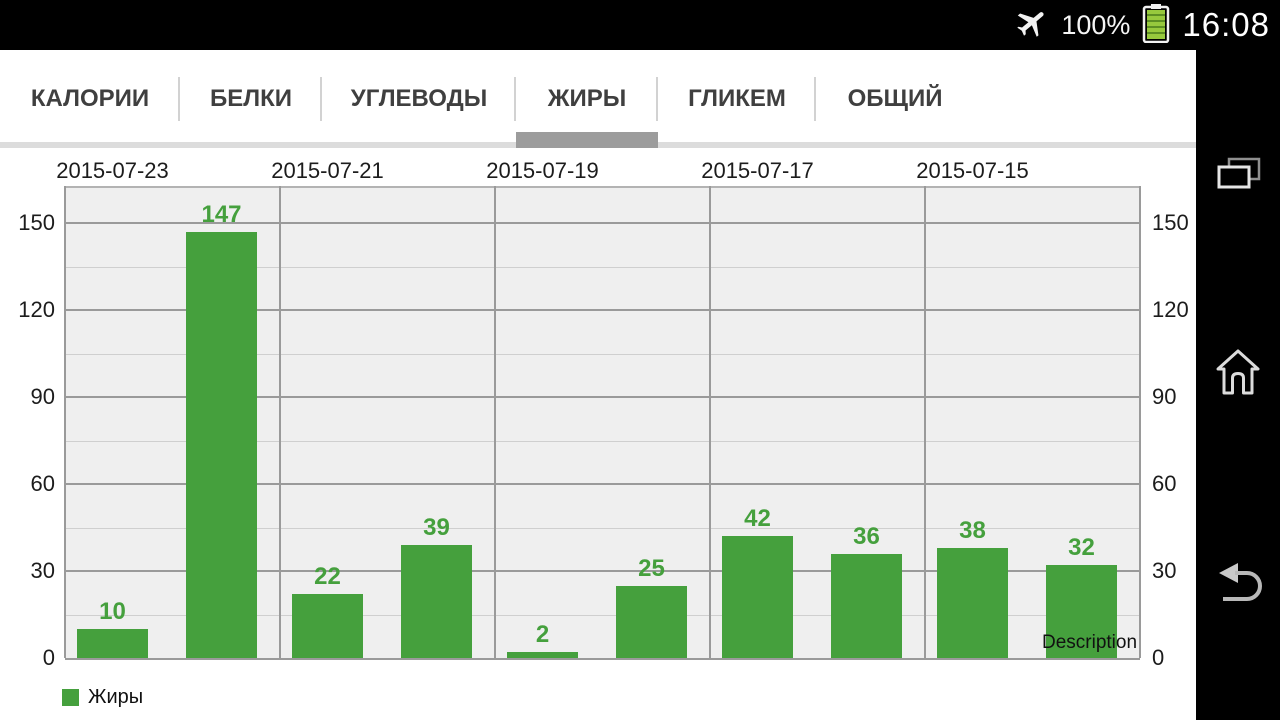  I want to click on bar-value-label: 38, so click(972, 530).